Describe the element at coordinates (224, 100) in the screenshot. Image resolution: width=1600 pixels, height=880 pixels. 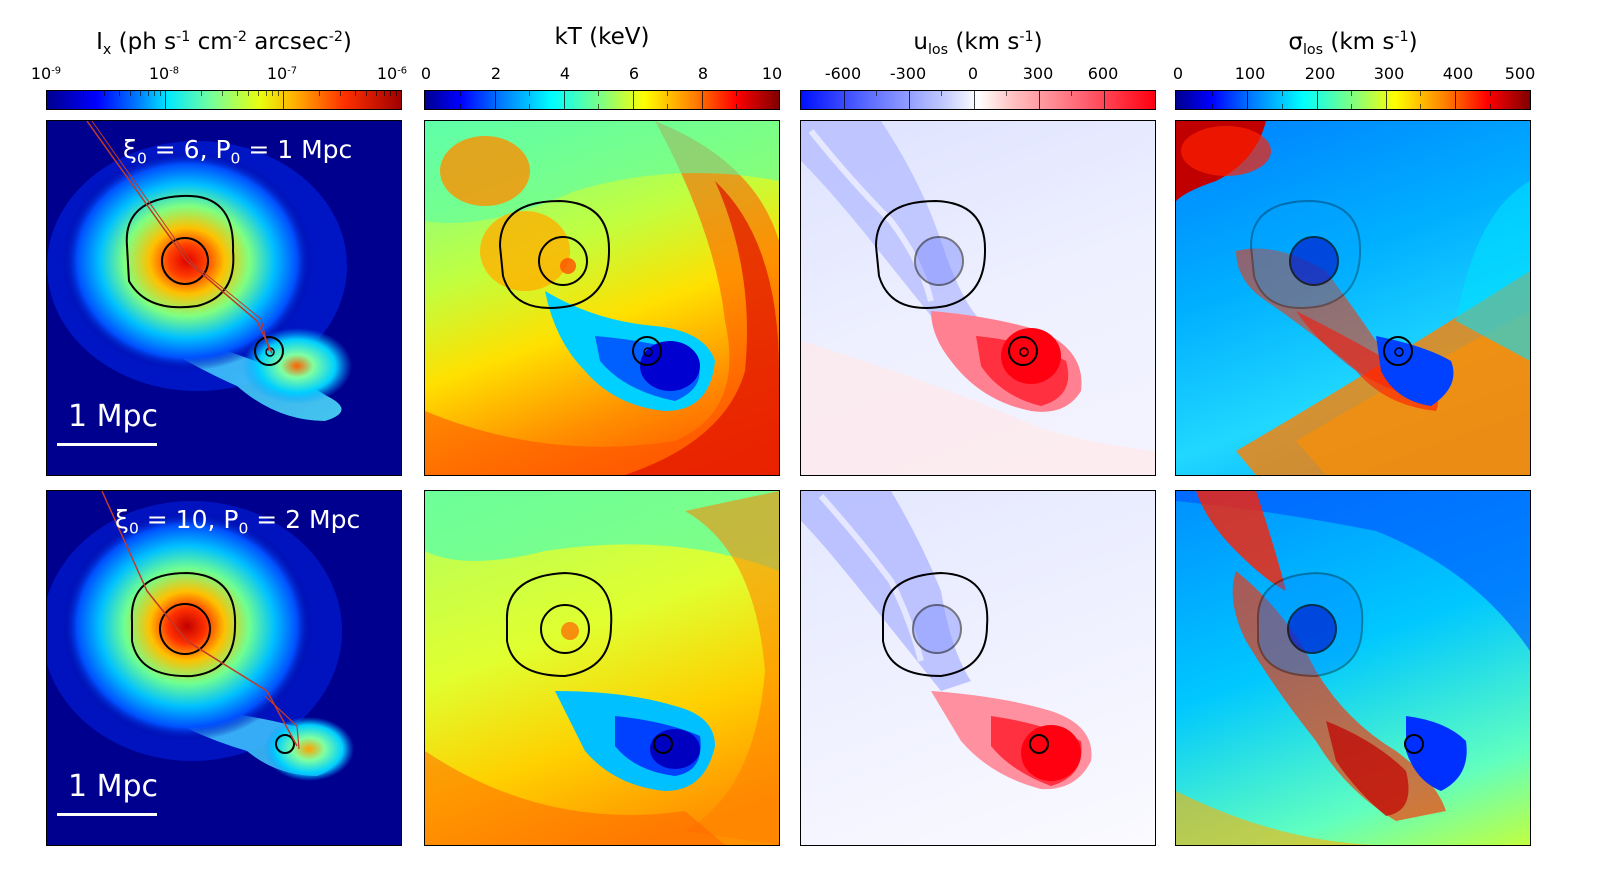
I see `xray-colorbar` at that location.